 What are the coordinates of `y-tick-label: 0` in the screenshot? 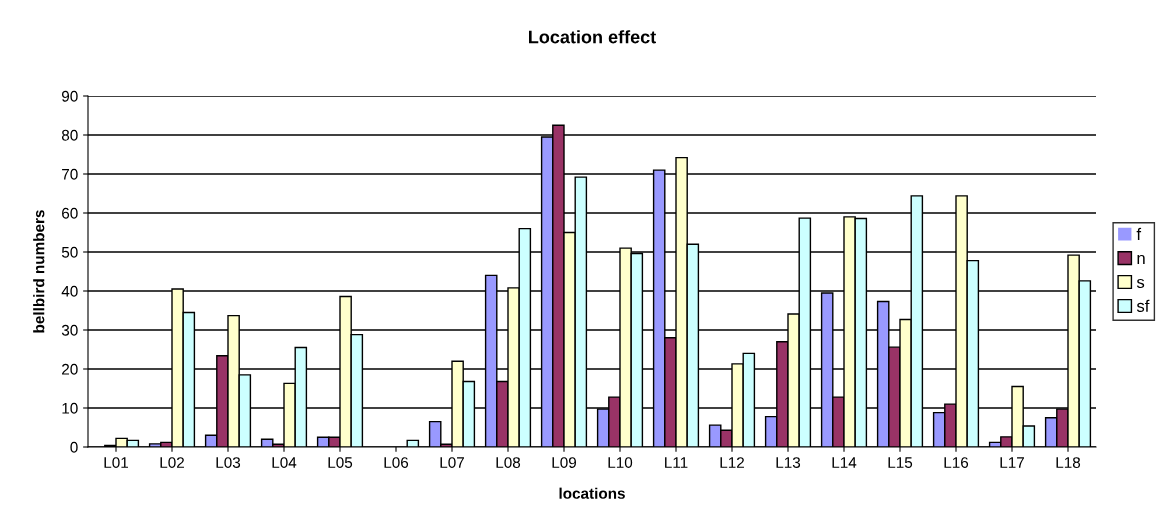 It's located at (74, 447).